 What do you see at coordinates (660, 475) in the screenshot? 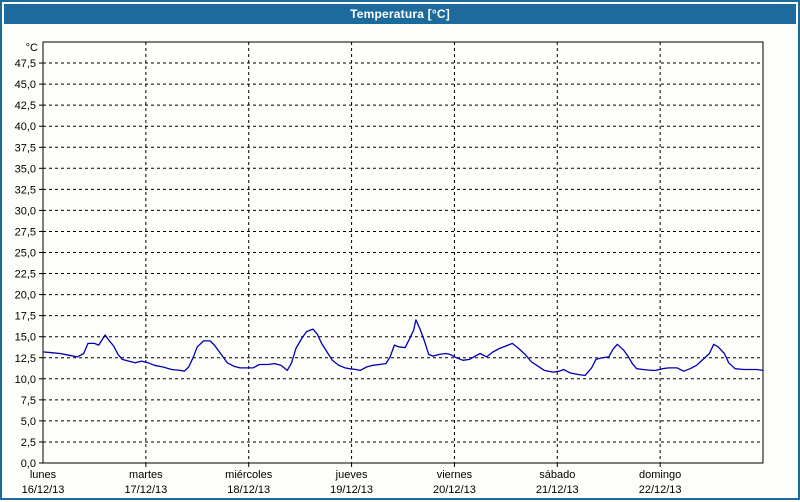
I see `x-day-label: domingo` at bounding box center [660, 475].